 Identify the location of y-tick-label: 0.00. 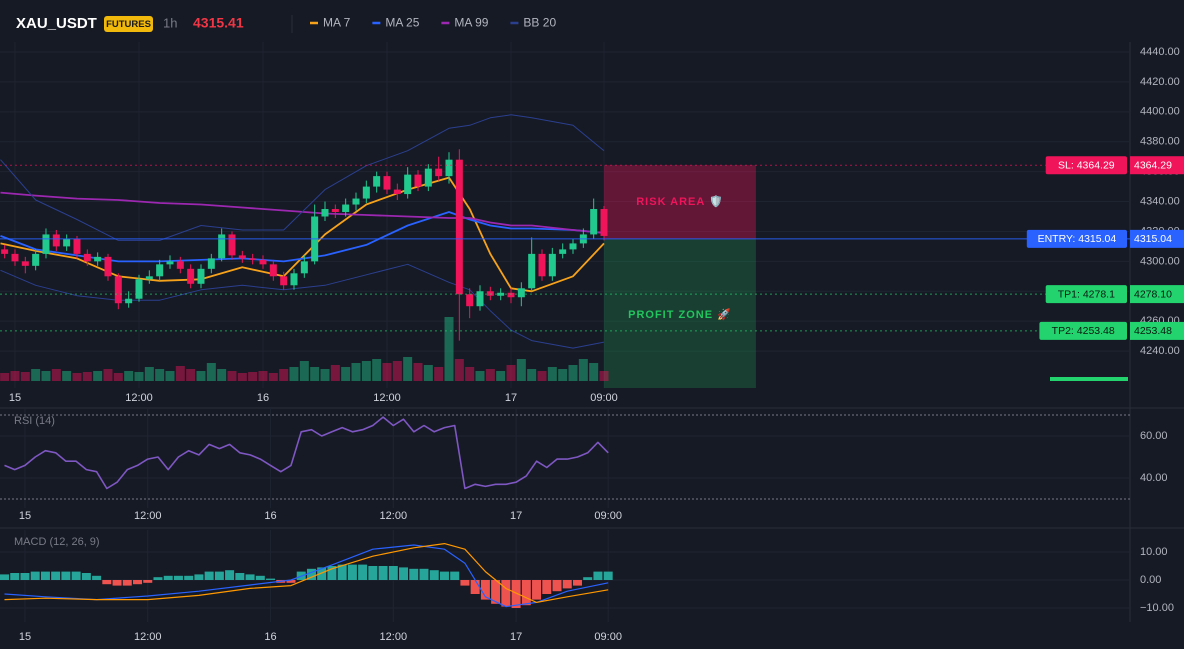
(1150, 580).